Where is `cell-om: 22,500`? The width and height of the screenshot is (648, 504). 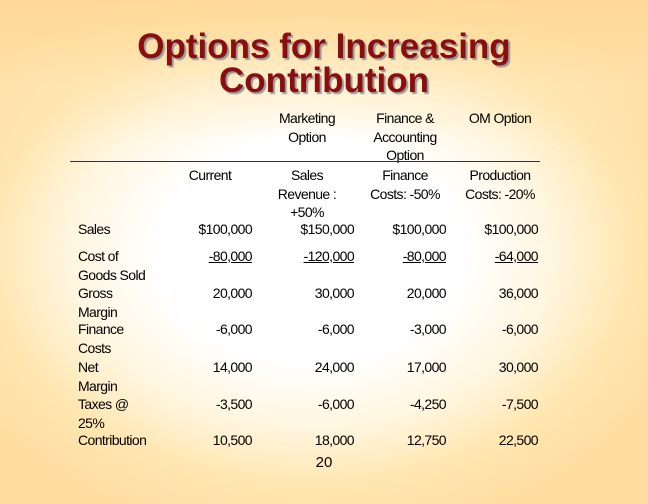 cell-om: 22,500 is located at coordinates (518, 440).